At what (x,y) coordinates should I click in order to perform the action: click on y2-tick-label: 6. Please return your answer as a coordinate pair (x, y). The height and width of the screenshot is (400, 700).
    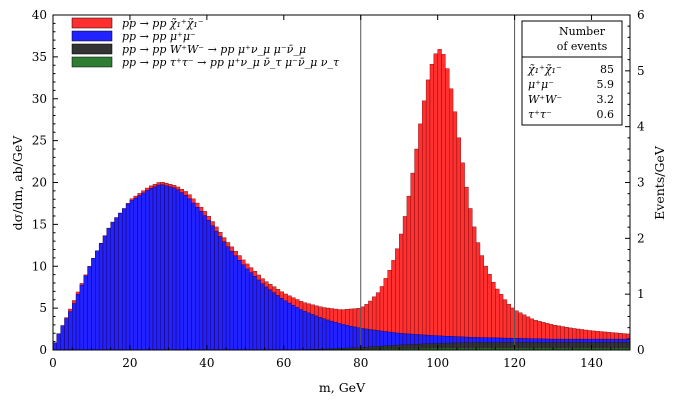
    Looking at the image, I should click on (641, 15).